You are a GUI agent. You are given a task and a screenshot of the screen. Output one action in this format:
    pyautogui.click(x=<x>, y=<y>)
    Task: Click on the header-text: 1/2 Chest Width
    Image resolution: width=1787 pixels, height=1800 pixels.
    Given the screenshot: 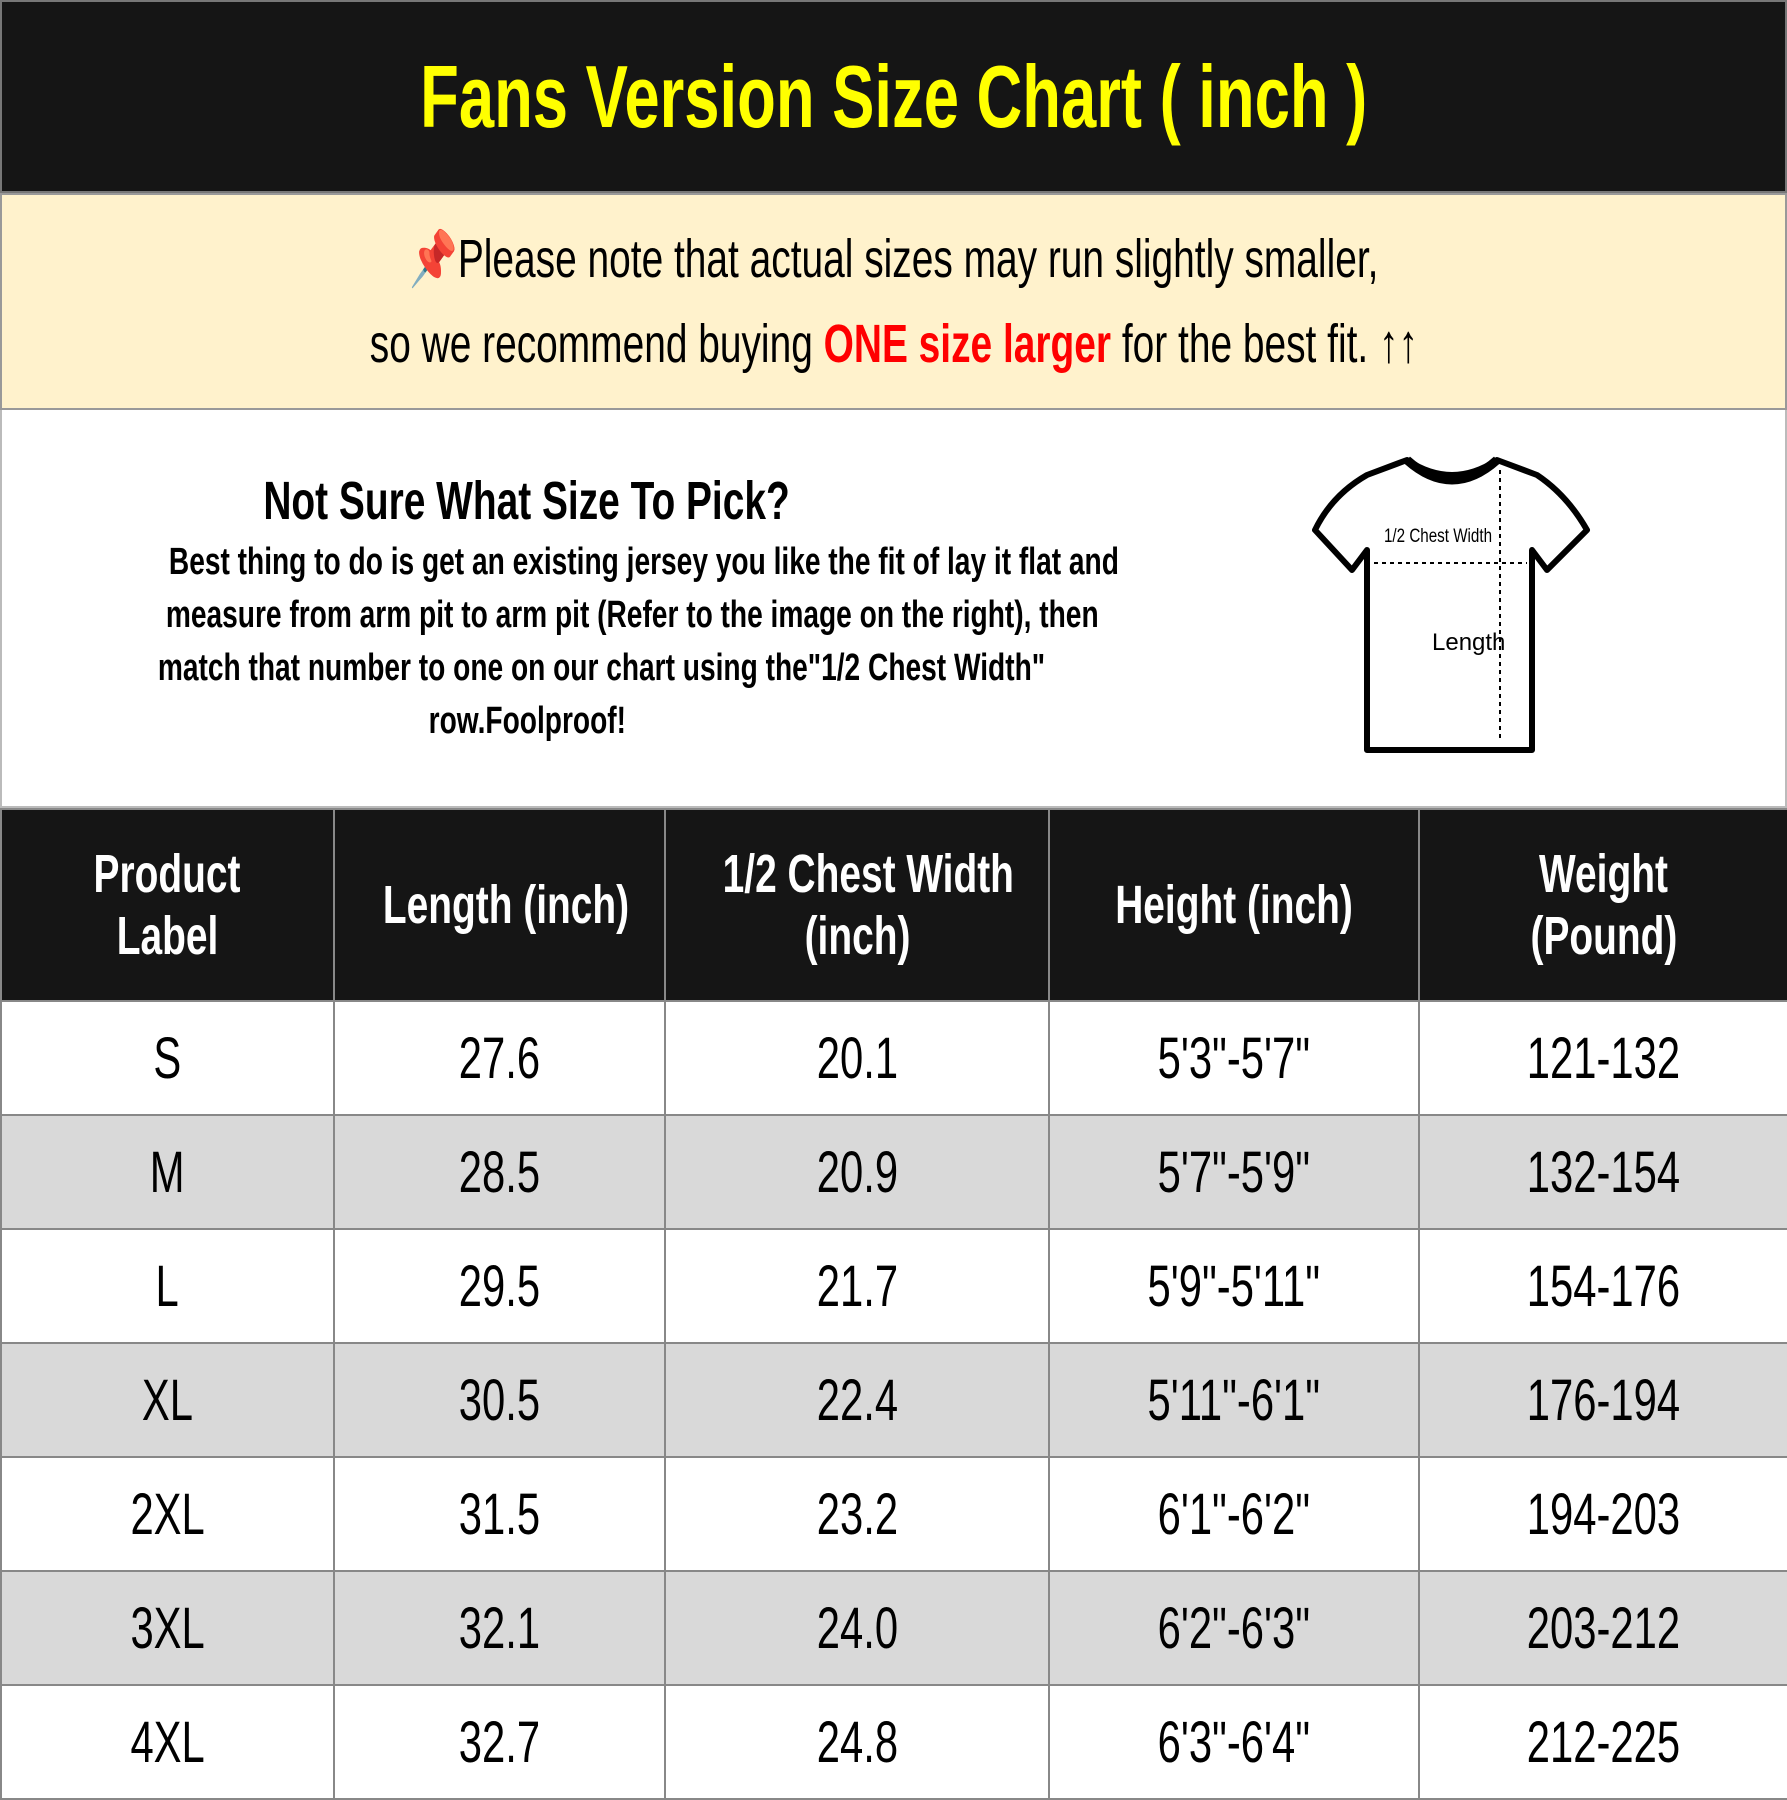 What is the action you would take?
    pyautogui.click(x=868, y=874)
    